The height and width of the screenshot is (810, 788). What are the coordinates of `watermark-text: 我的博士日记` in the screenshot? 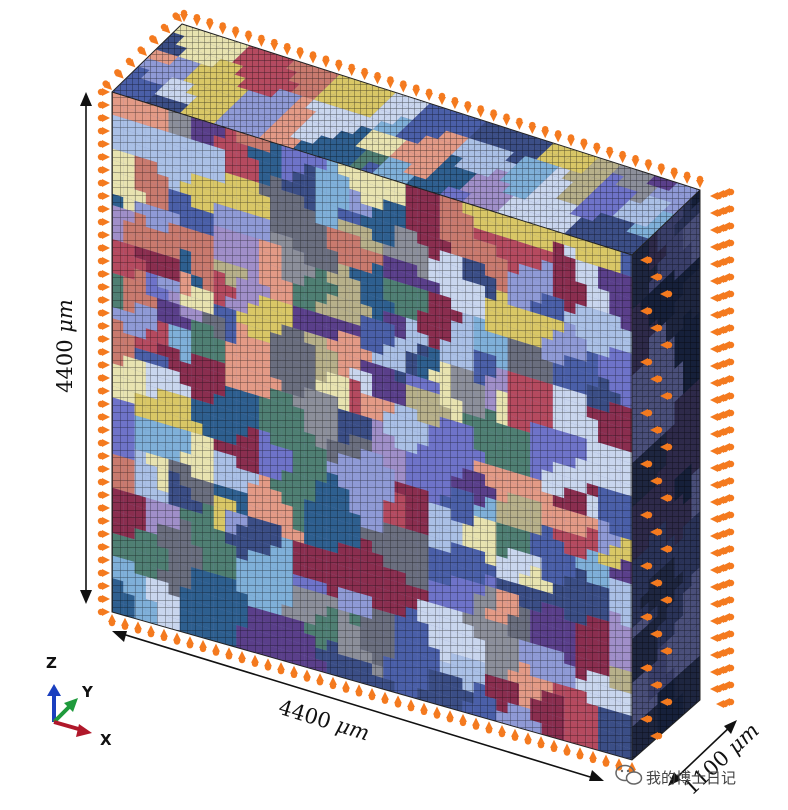 It's located at (691, 778).